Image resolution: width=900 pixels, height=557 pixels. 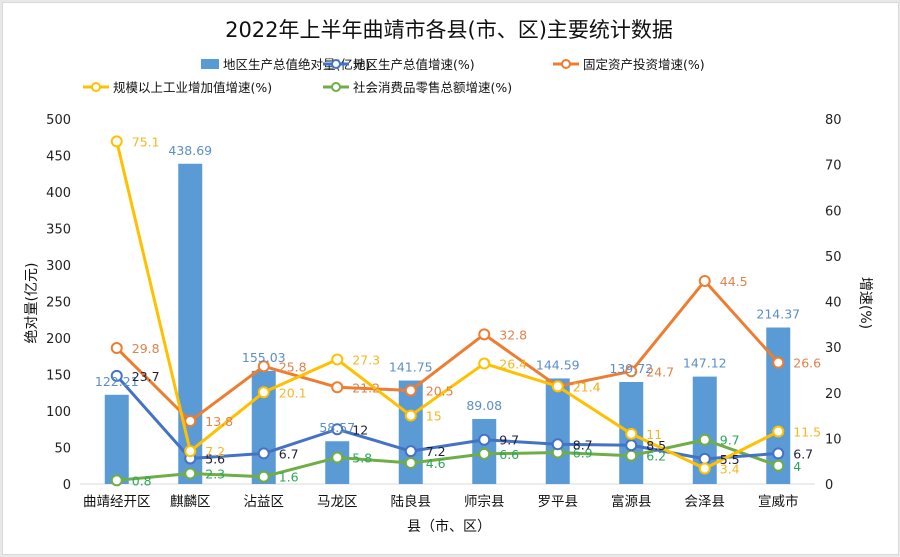 I want to click on y-axis-left-title: 绝对量(亿元), so click(x=32, y=303).